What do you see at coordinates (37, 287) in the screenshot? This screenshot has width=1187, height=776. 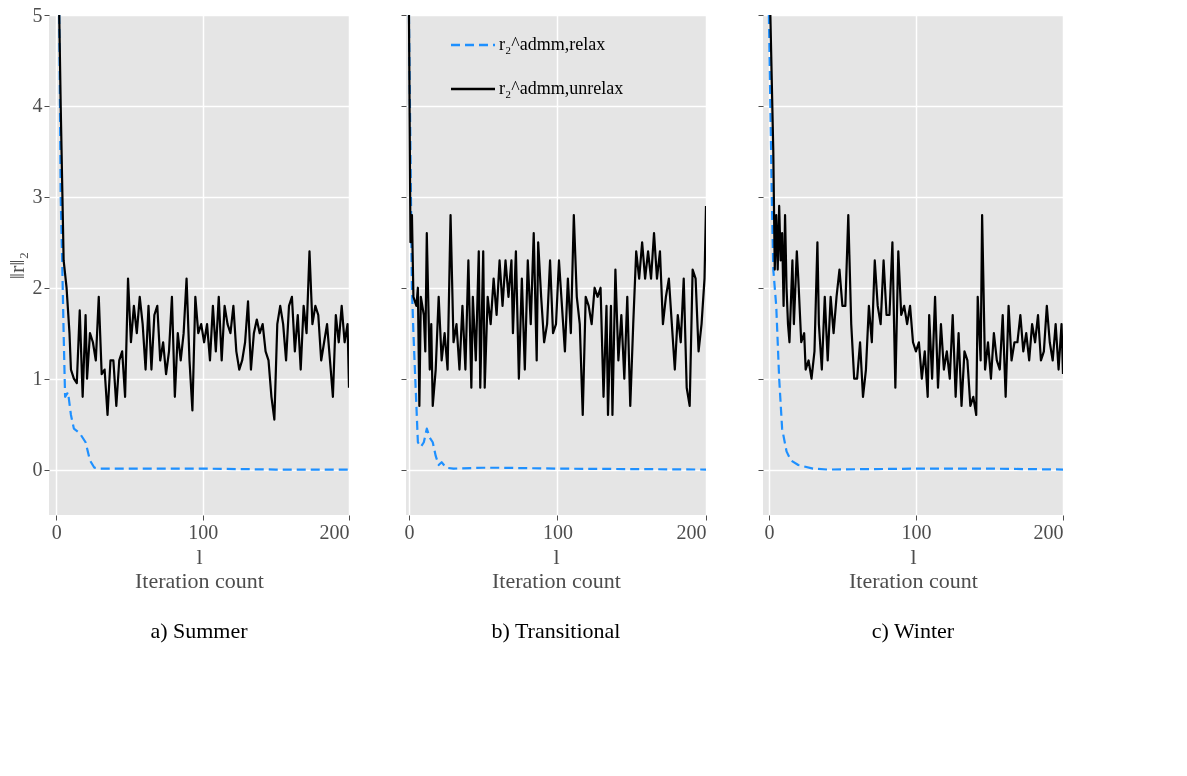 I see `y-tick-label: 2` at bounding box center [37, 287].